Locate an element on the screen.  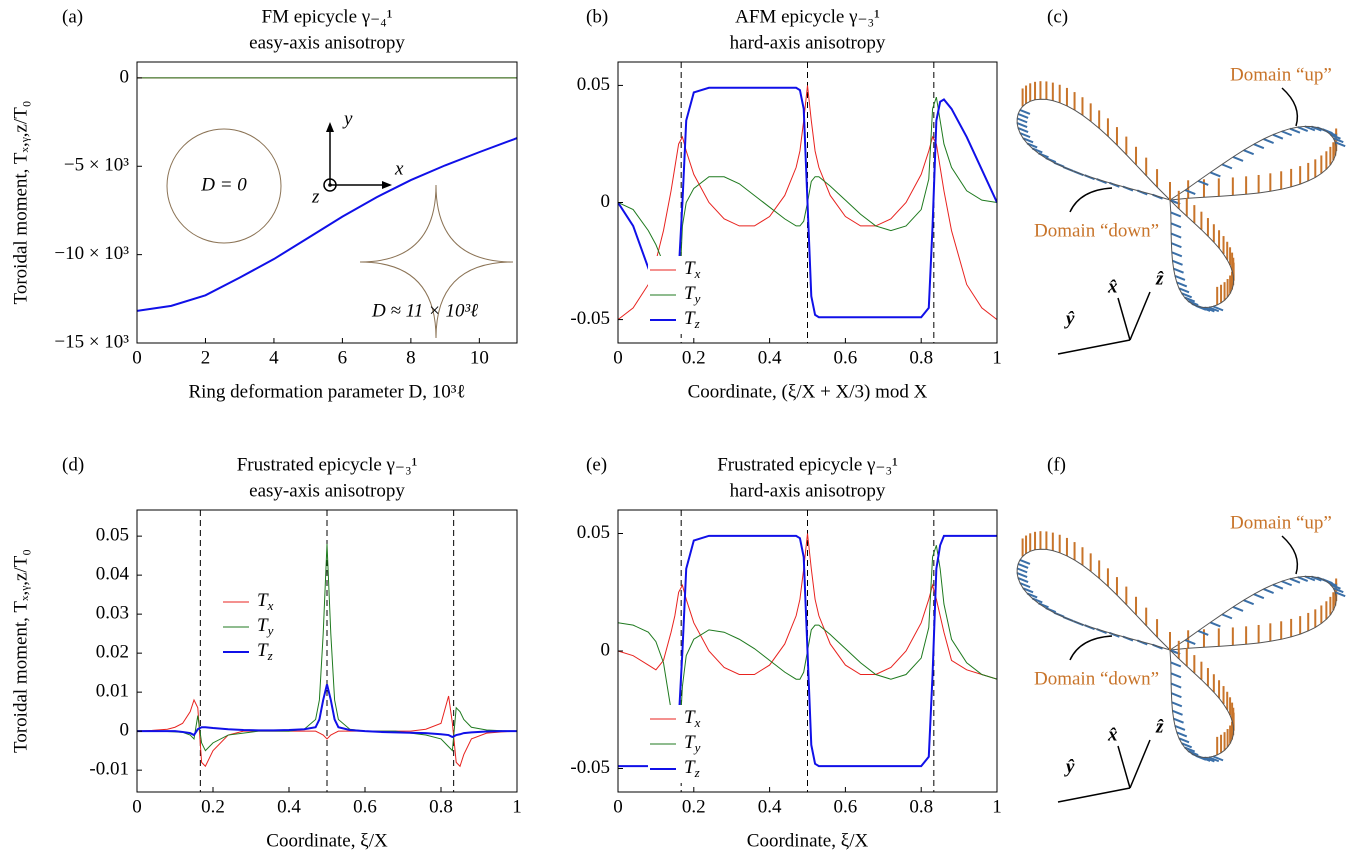
x-axis-label: Coordinate, (ξ/X + X/3) mod X is located at coordinates (808, 391).